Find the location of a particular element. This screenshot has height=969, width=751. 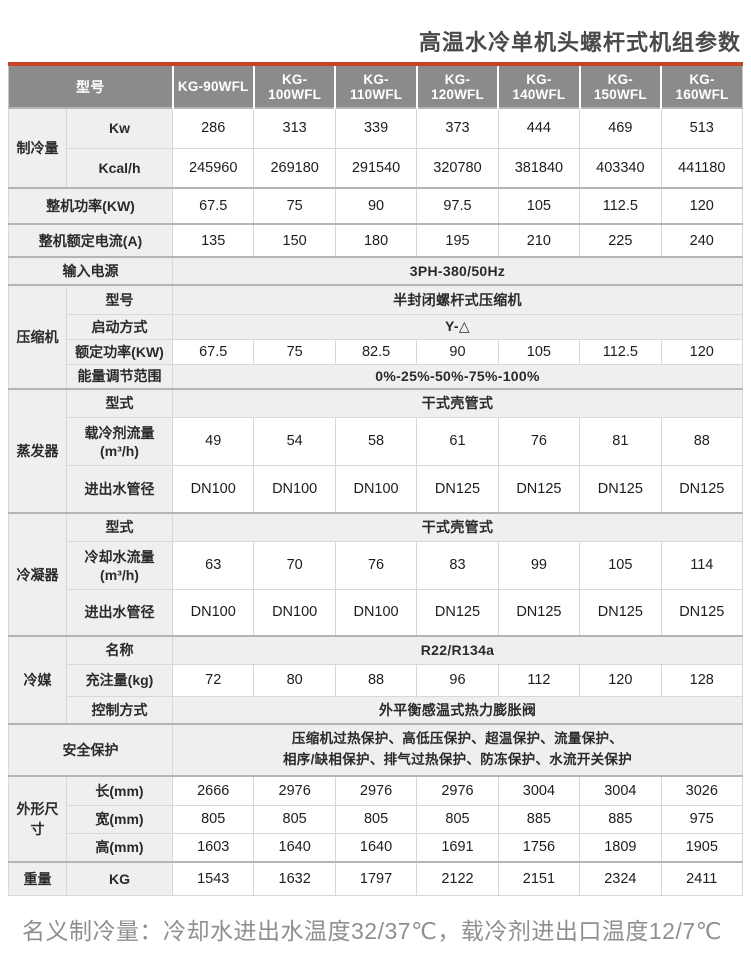

model-header-cell: 型号 is located at coordinates (90, 87).